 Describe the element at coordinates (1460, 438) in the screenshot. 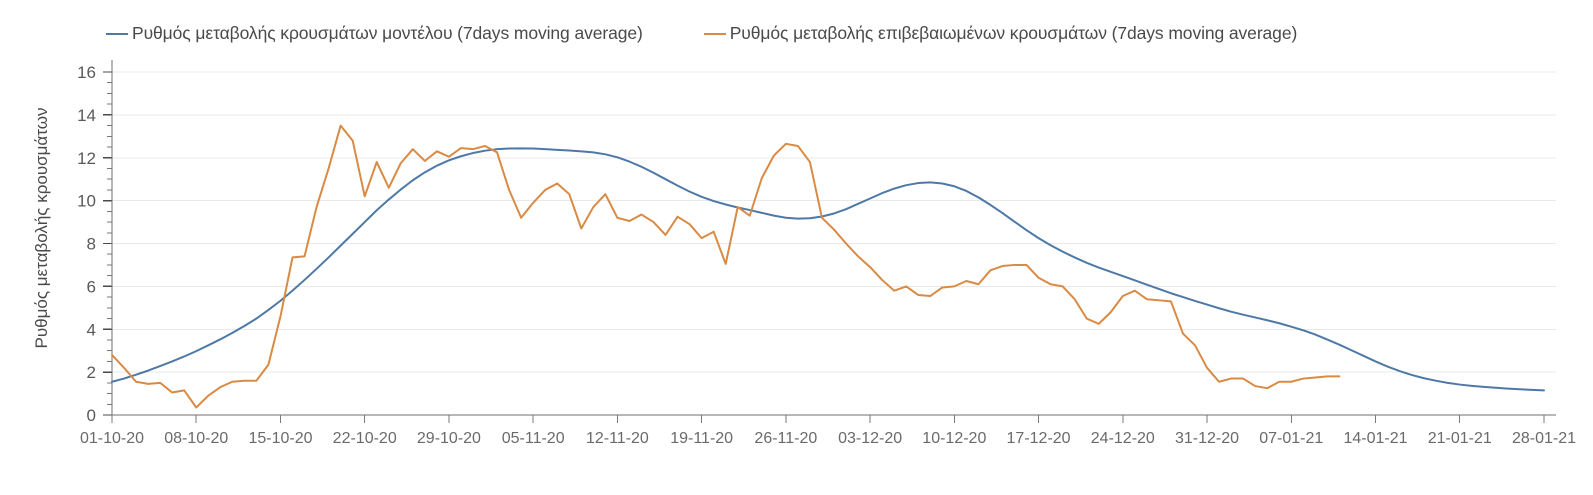

I see `x-tick-label: 21-01-21` at that location.